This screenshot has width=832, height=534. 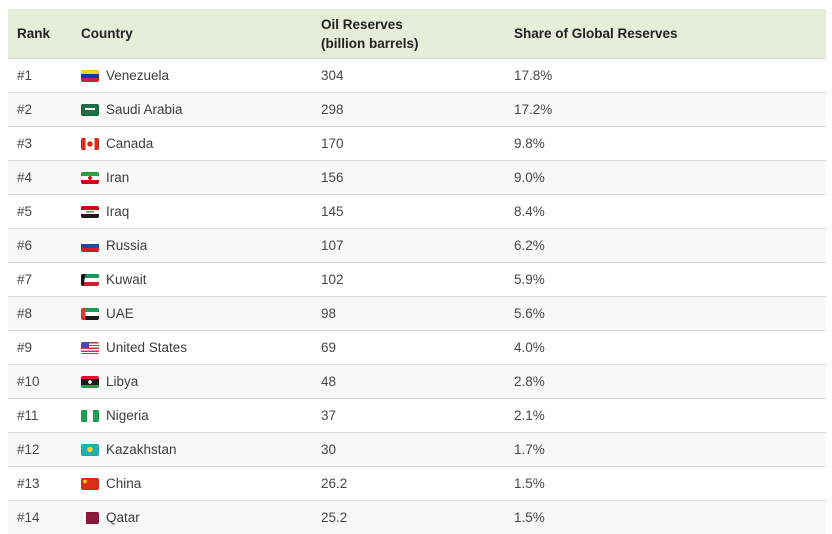 What do you see at coordinates (44, 348) in the screenshot?
I see `rank-cell: #9` at bounding box center [44, 348].